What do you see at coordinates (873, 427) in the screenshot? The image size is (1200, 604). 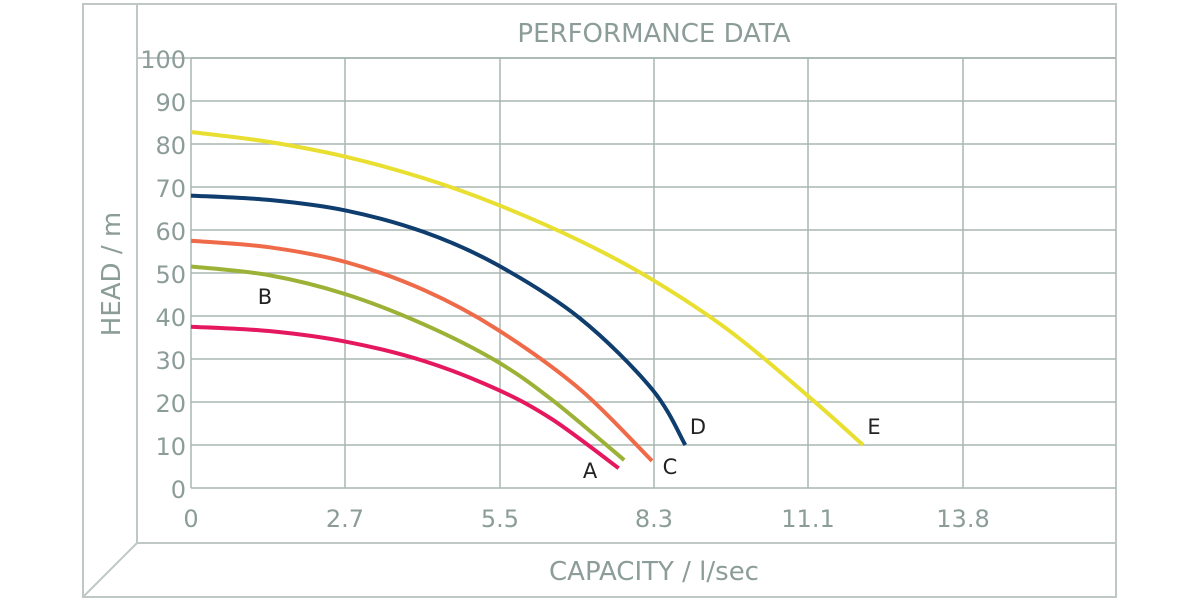 I see `curve-label-e: E` at bounding box center [873, 427].